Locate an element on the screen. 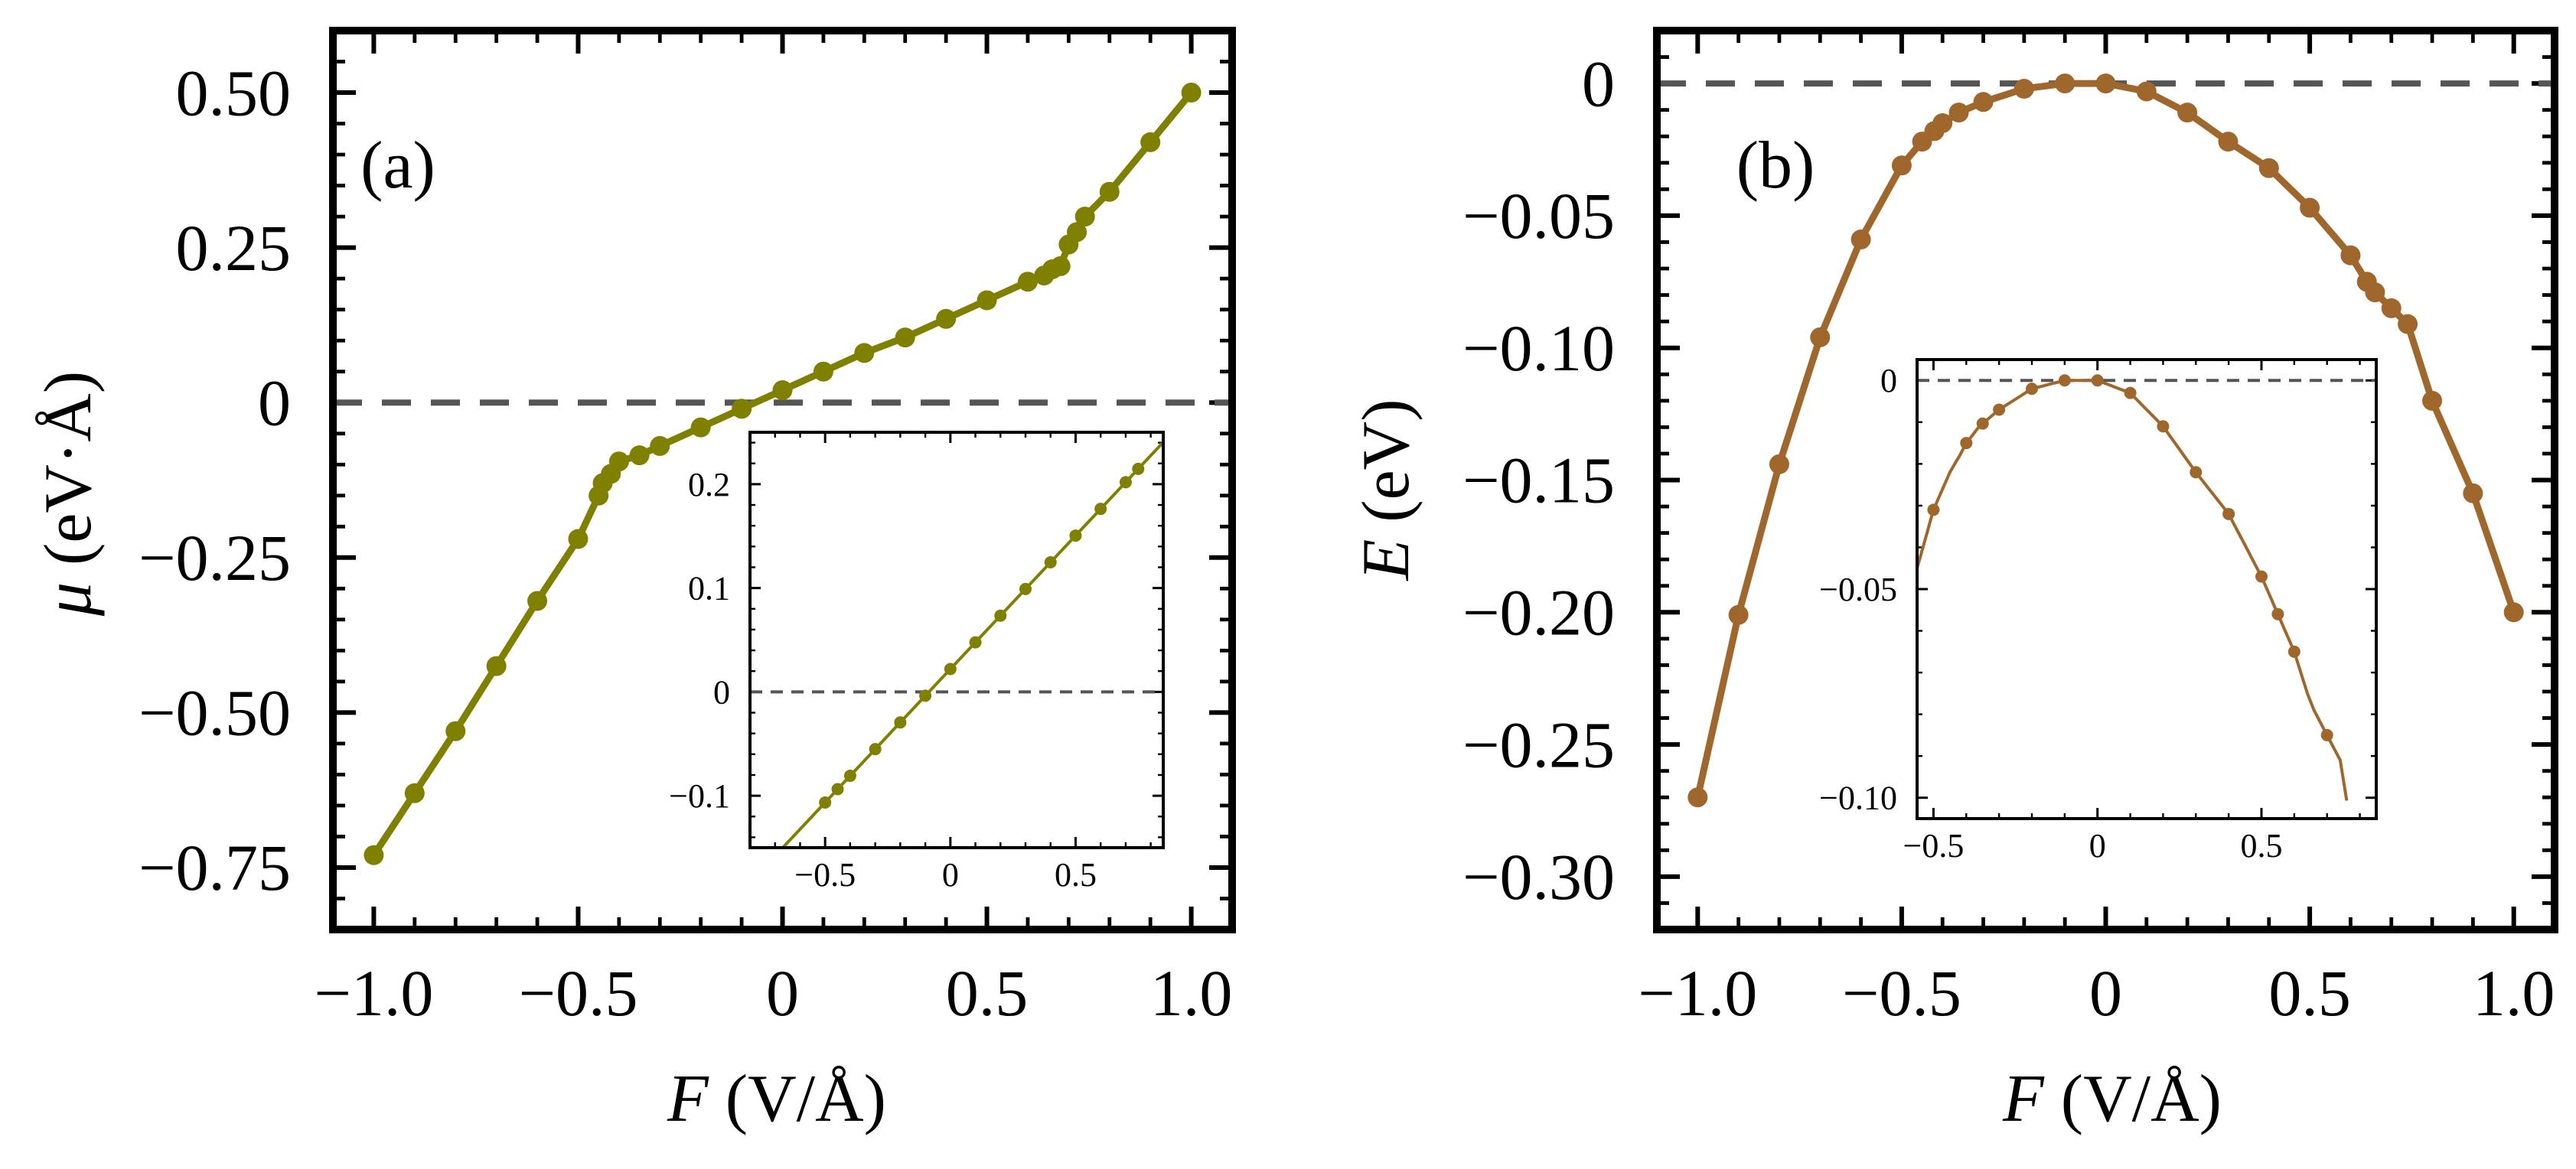 This screenshot has width=2576, height=1169. panel-b-y-tick-label: −0.05 is located at coordinates (1538, 216).